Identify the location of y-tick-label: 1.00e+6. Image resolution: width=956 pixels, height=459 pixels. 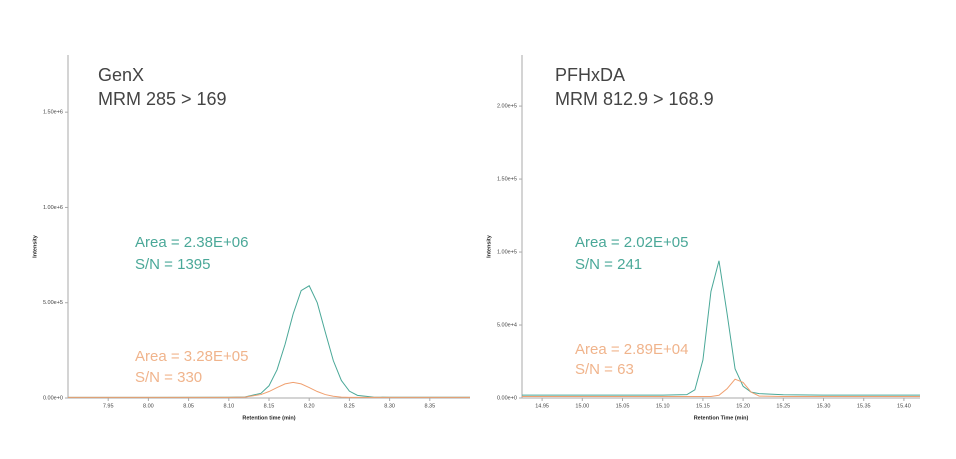
(53, 208).